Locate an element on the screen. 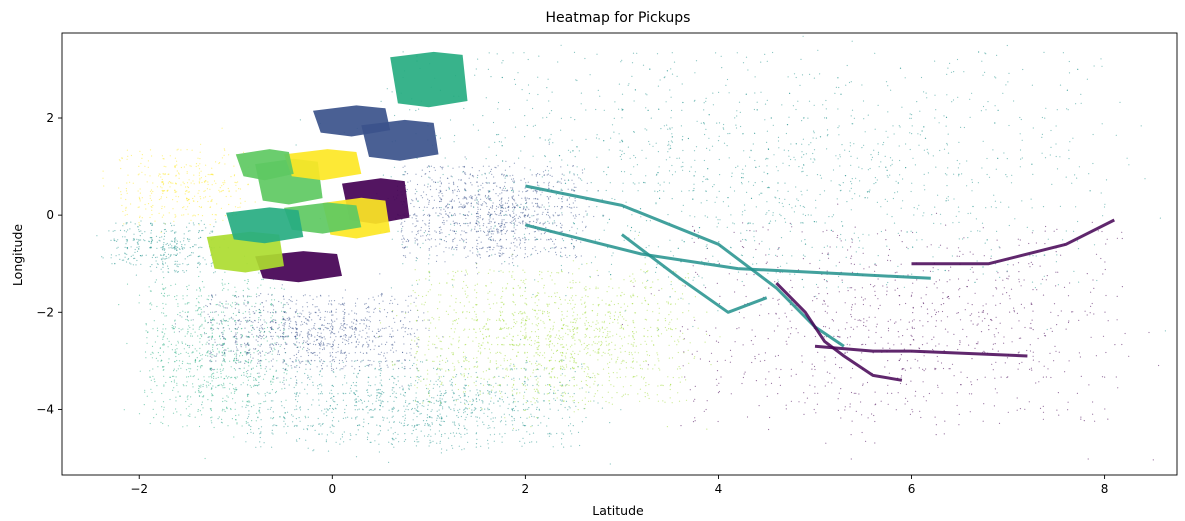  x-tick-label: −2 is located at coordinates (139, 489).